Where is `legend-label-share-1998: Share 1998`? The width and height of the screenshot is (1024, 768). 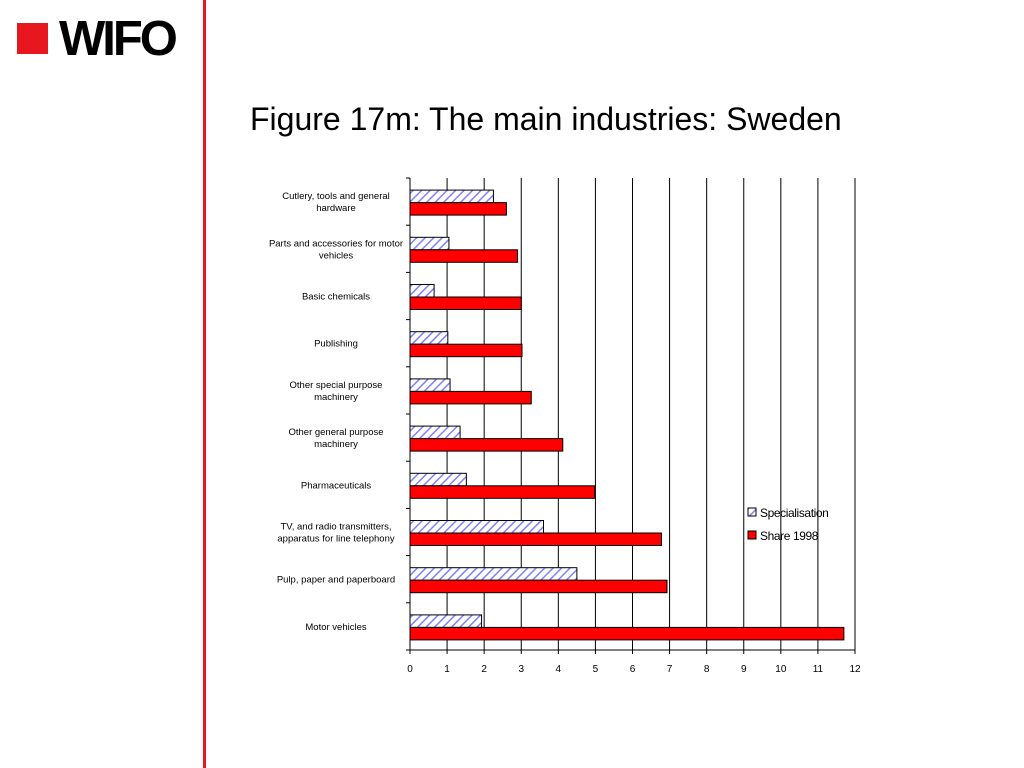
legend-label-share-1998: Share 1998 is located at coordinates (789, 536).